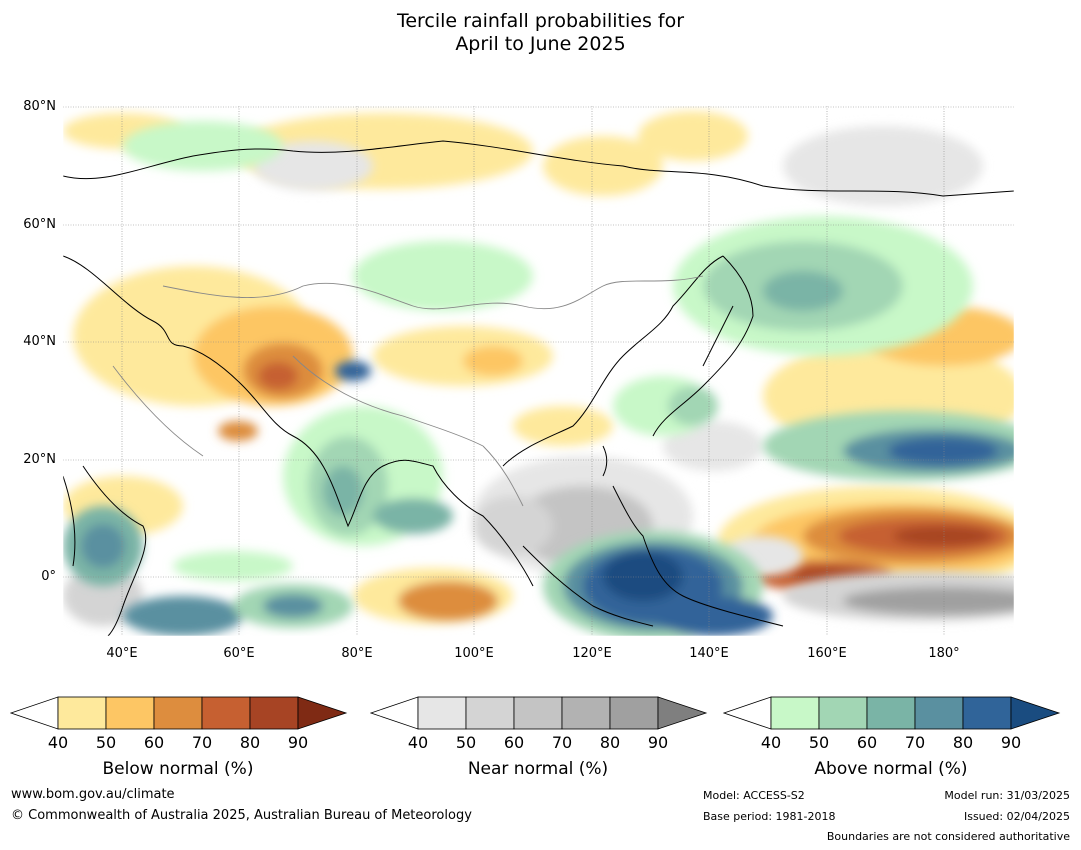 The height and width of the screenshot is (850, 1081). What do you see at coordinates (592, 653) in the screenshot?
I see `lon-label-120e: 120°E` at bounding box center [592, 653].